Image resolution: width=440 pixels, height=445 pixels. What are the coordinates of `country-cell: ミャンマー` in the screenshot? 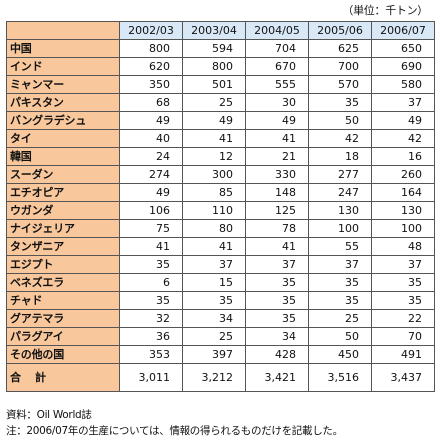 It's located at (63, 84).